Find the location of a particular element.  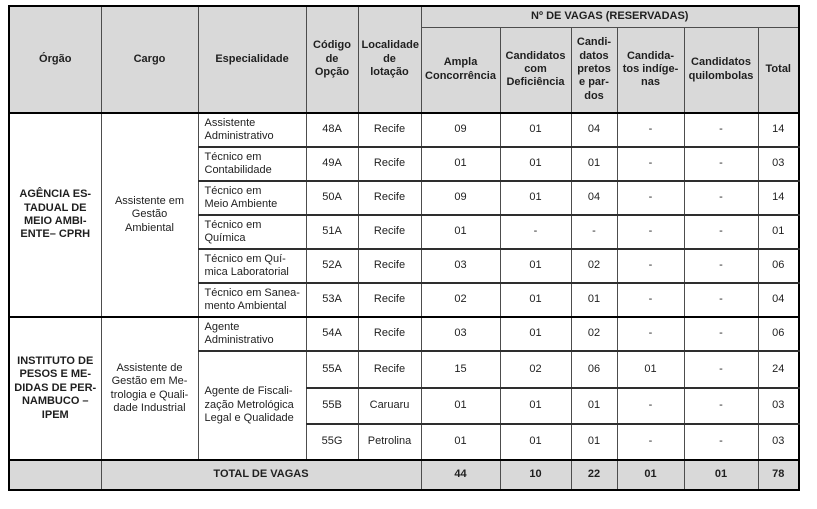

total-vagas-pretos-pardos: 22 is located at coordinates (594, 475).